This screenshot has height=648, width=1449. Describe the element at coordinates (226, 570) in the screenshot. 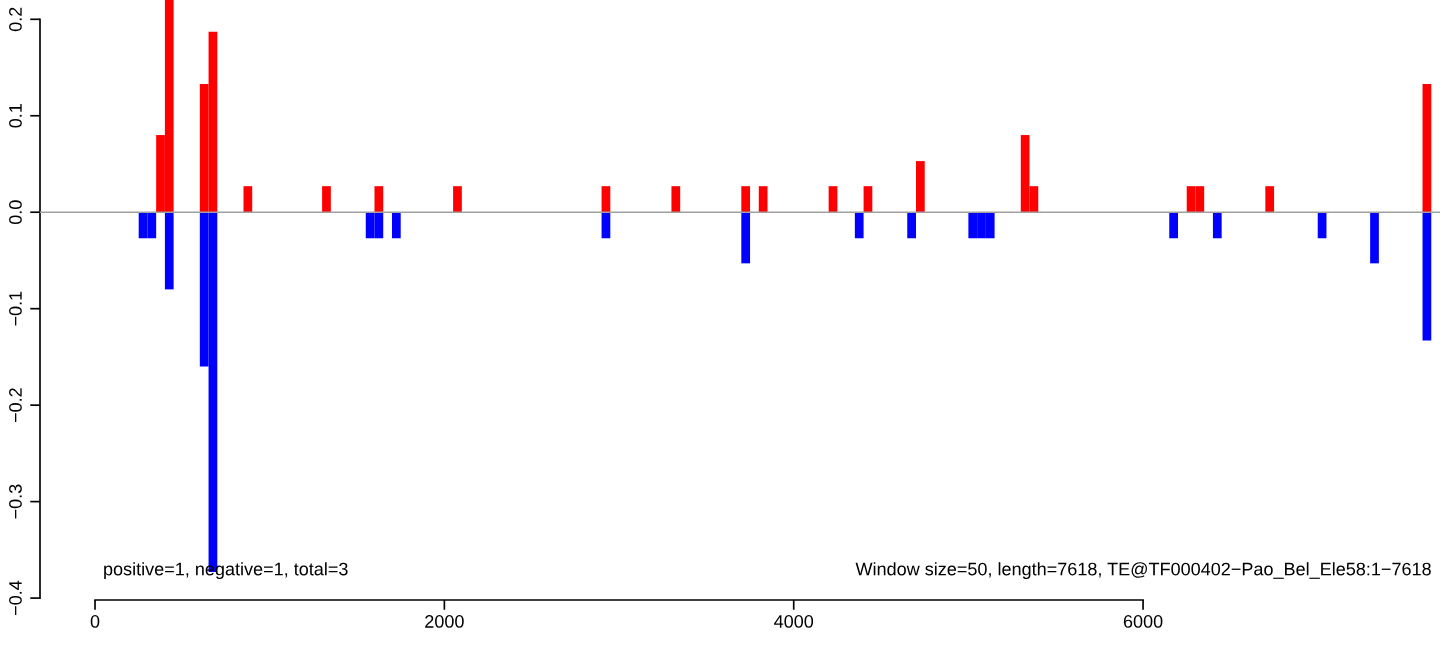

I see `annotation: positive=1, negative=1, total=3` at that location.